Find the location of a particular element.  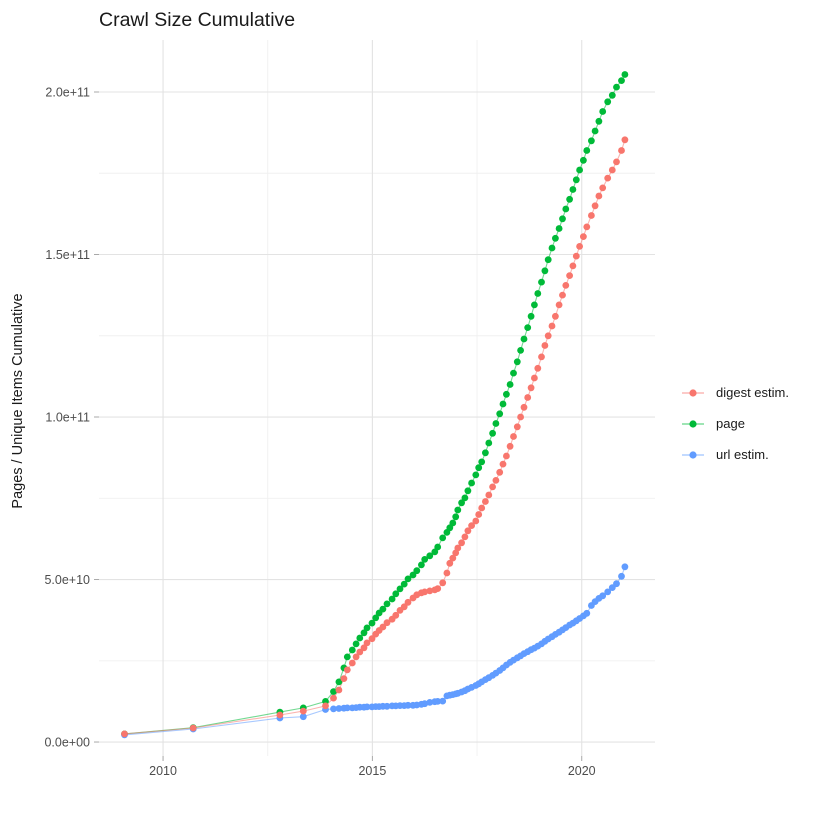

x-tick-label: 2015 is located at coordinates (372, 771).